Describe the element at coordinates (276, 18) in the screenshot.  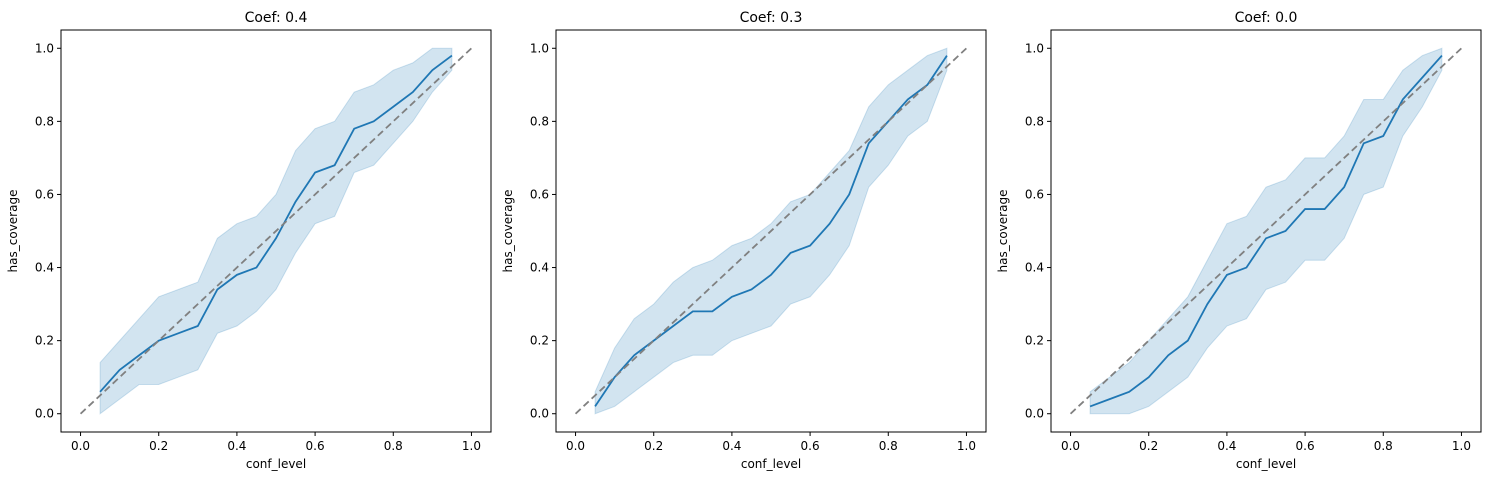
I see `chart-title: Coef: 0.4` at that location.